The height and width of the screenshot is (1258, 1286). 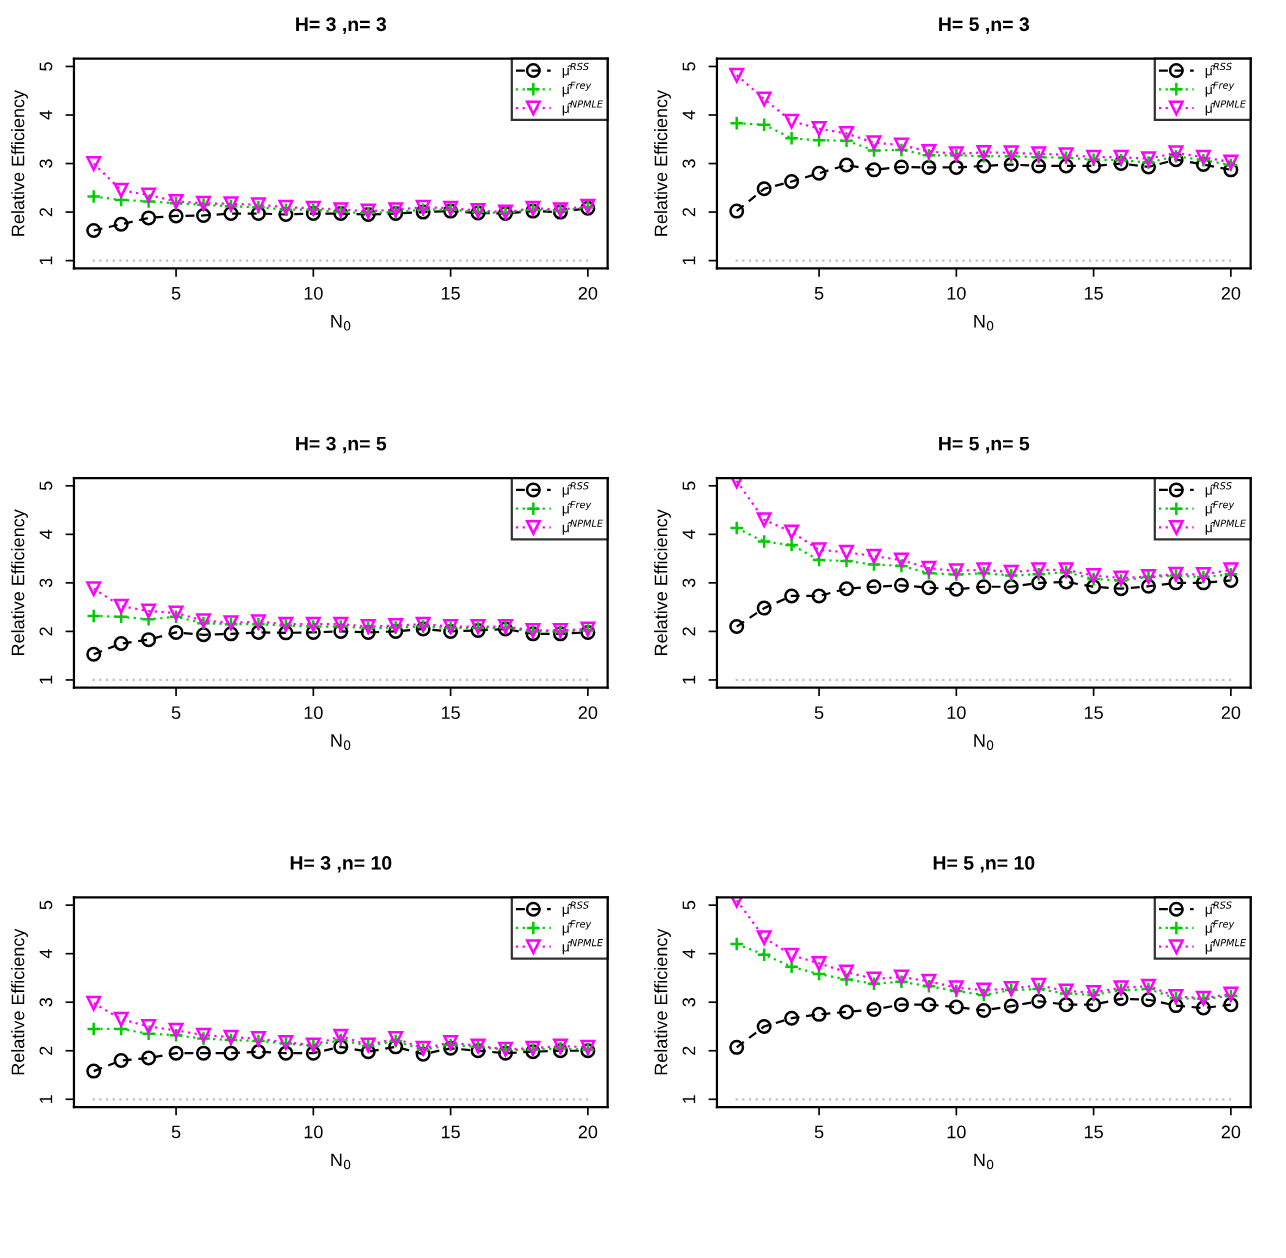 What do you see at coordinates (341, 864) in the screenshot?
I see `chart-title: H= 3 ,n= 10` at bounding box center [341, 864].